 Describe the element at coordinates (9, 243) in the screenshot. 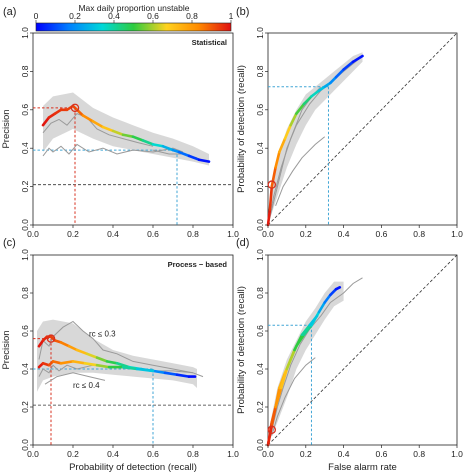

I see `panel-label-c: (c)` at that location.